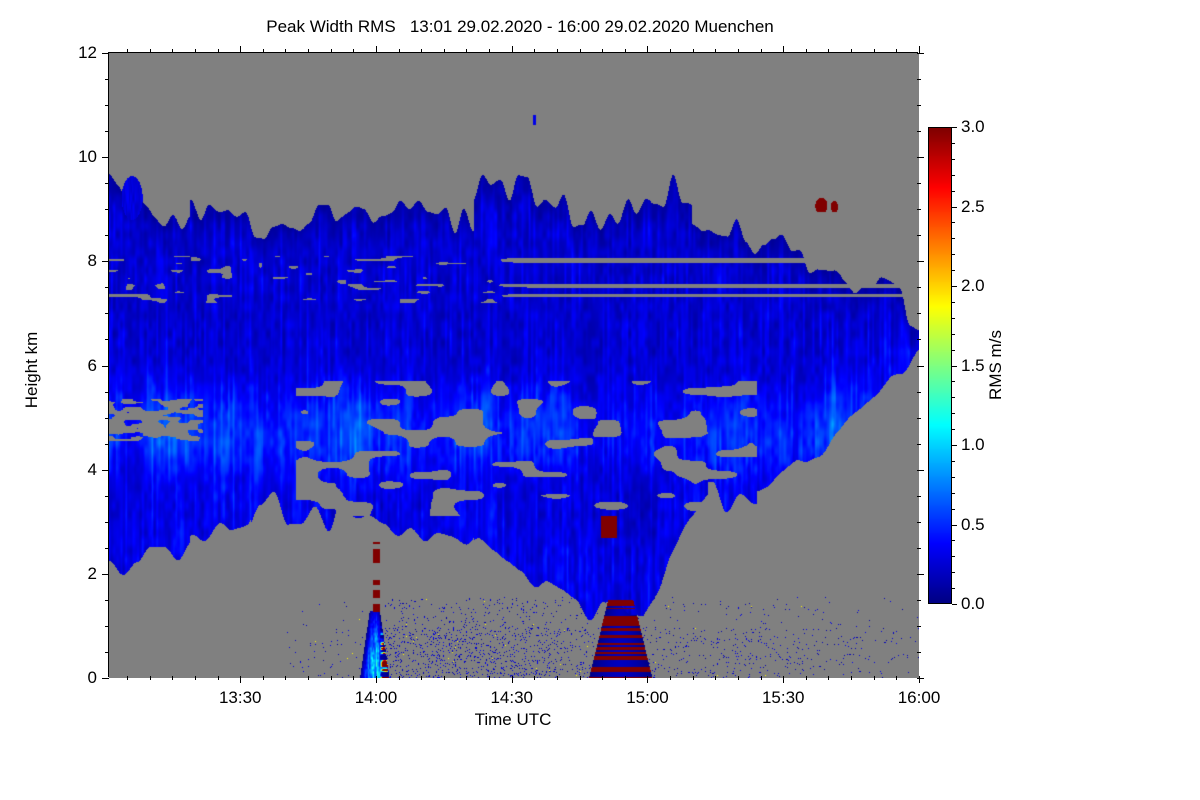 The image size is (1200, 800). I want to click on y-axis-tick-label: 2, so click(92, 573).